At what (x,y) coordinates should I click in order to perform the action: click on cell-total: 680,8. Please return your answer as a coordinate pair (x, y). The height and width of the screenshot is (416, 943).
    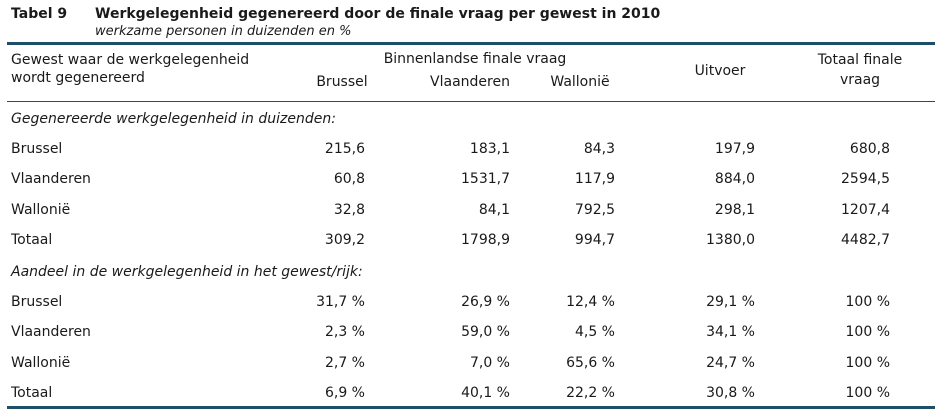
    Looking at the image, I should click on (869, 149).